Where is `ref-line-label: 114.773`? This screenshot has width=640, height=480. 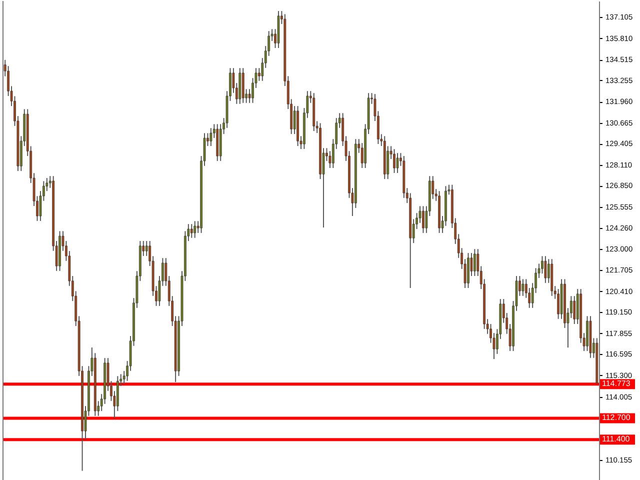
ref-line-label: 114.773 is located at coordinates (616, 383).